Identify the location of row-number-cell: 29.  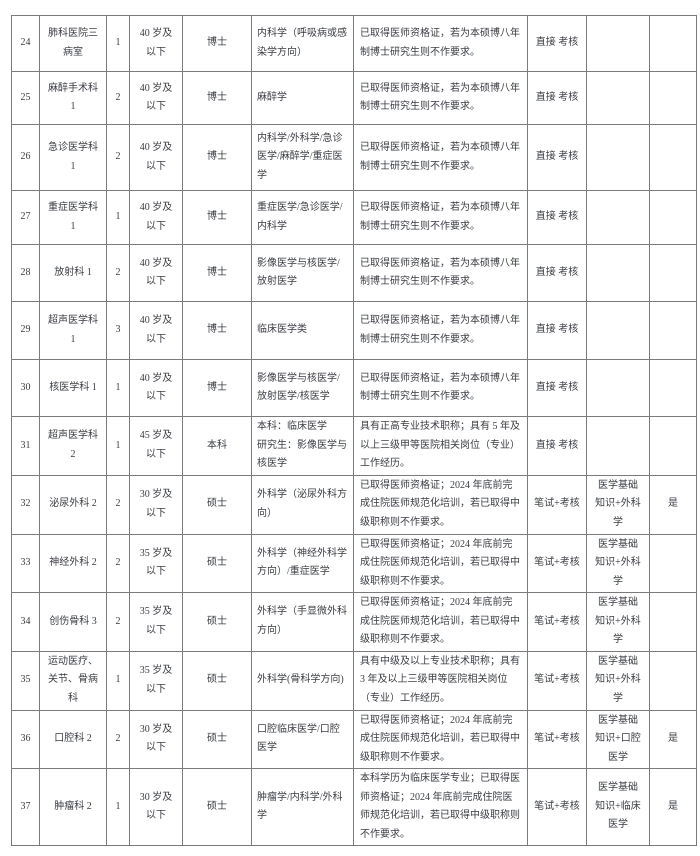
(25, 330).